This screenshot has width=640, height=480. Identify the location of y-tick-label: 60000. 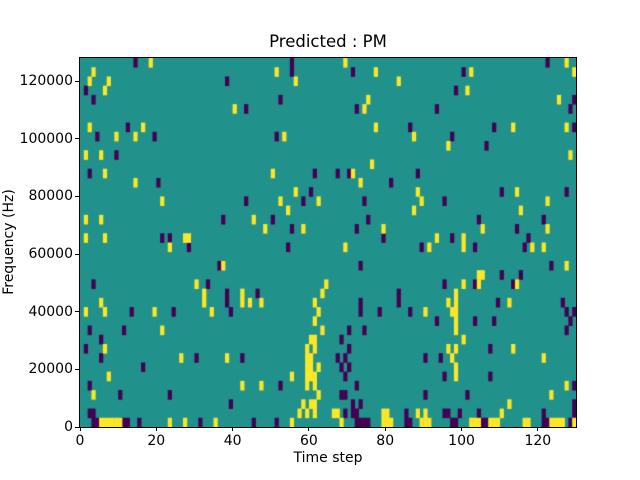
(50, 254).